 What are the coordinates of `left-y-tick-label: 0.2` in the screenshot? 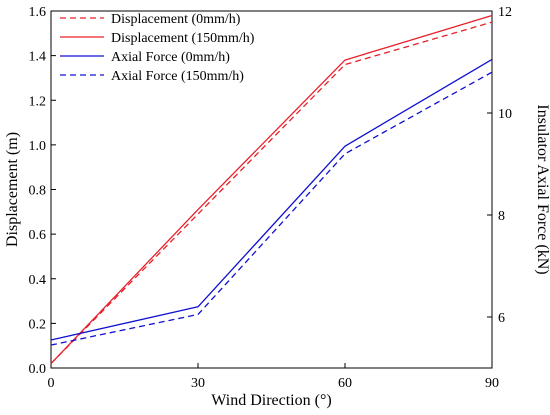 It's located at (38, 324).